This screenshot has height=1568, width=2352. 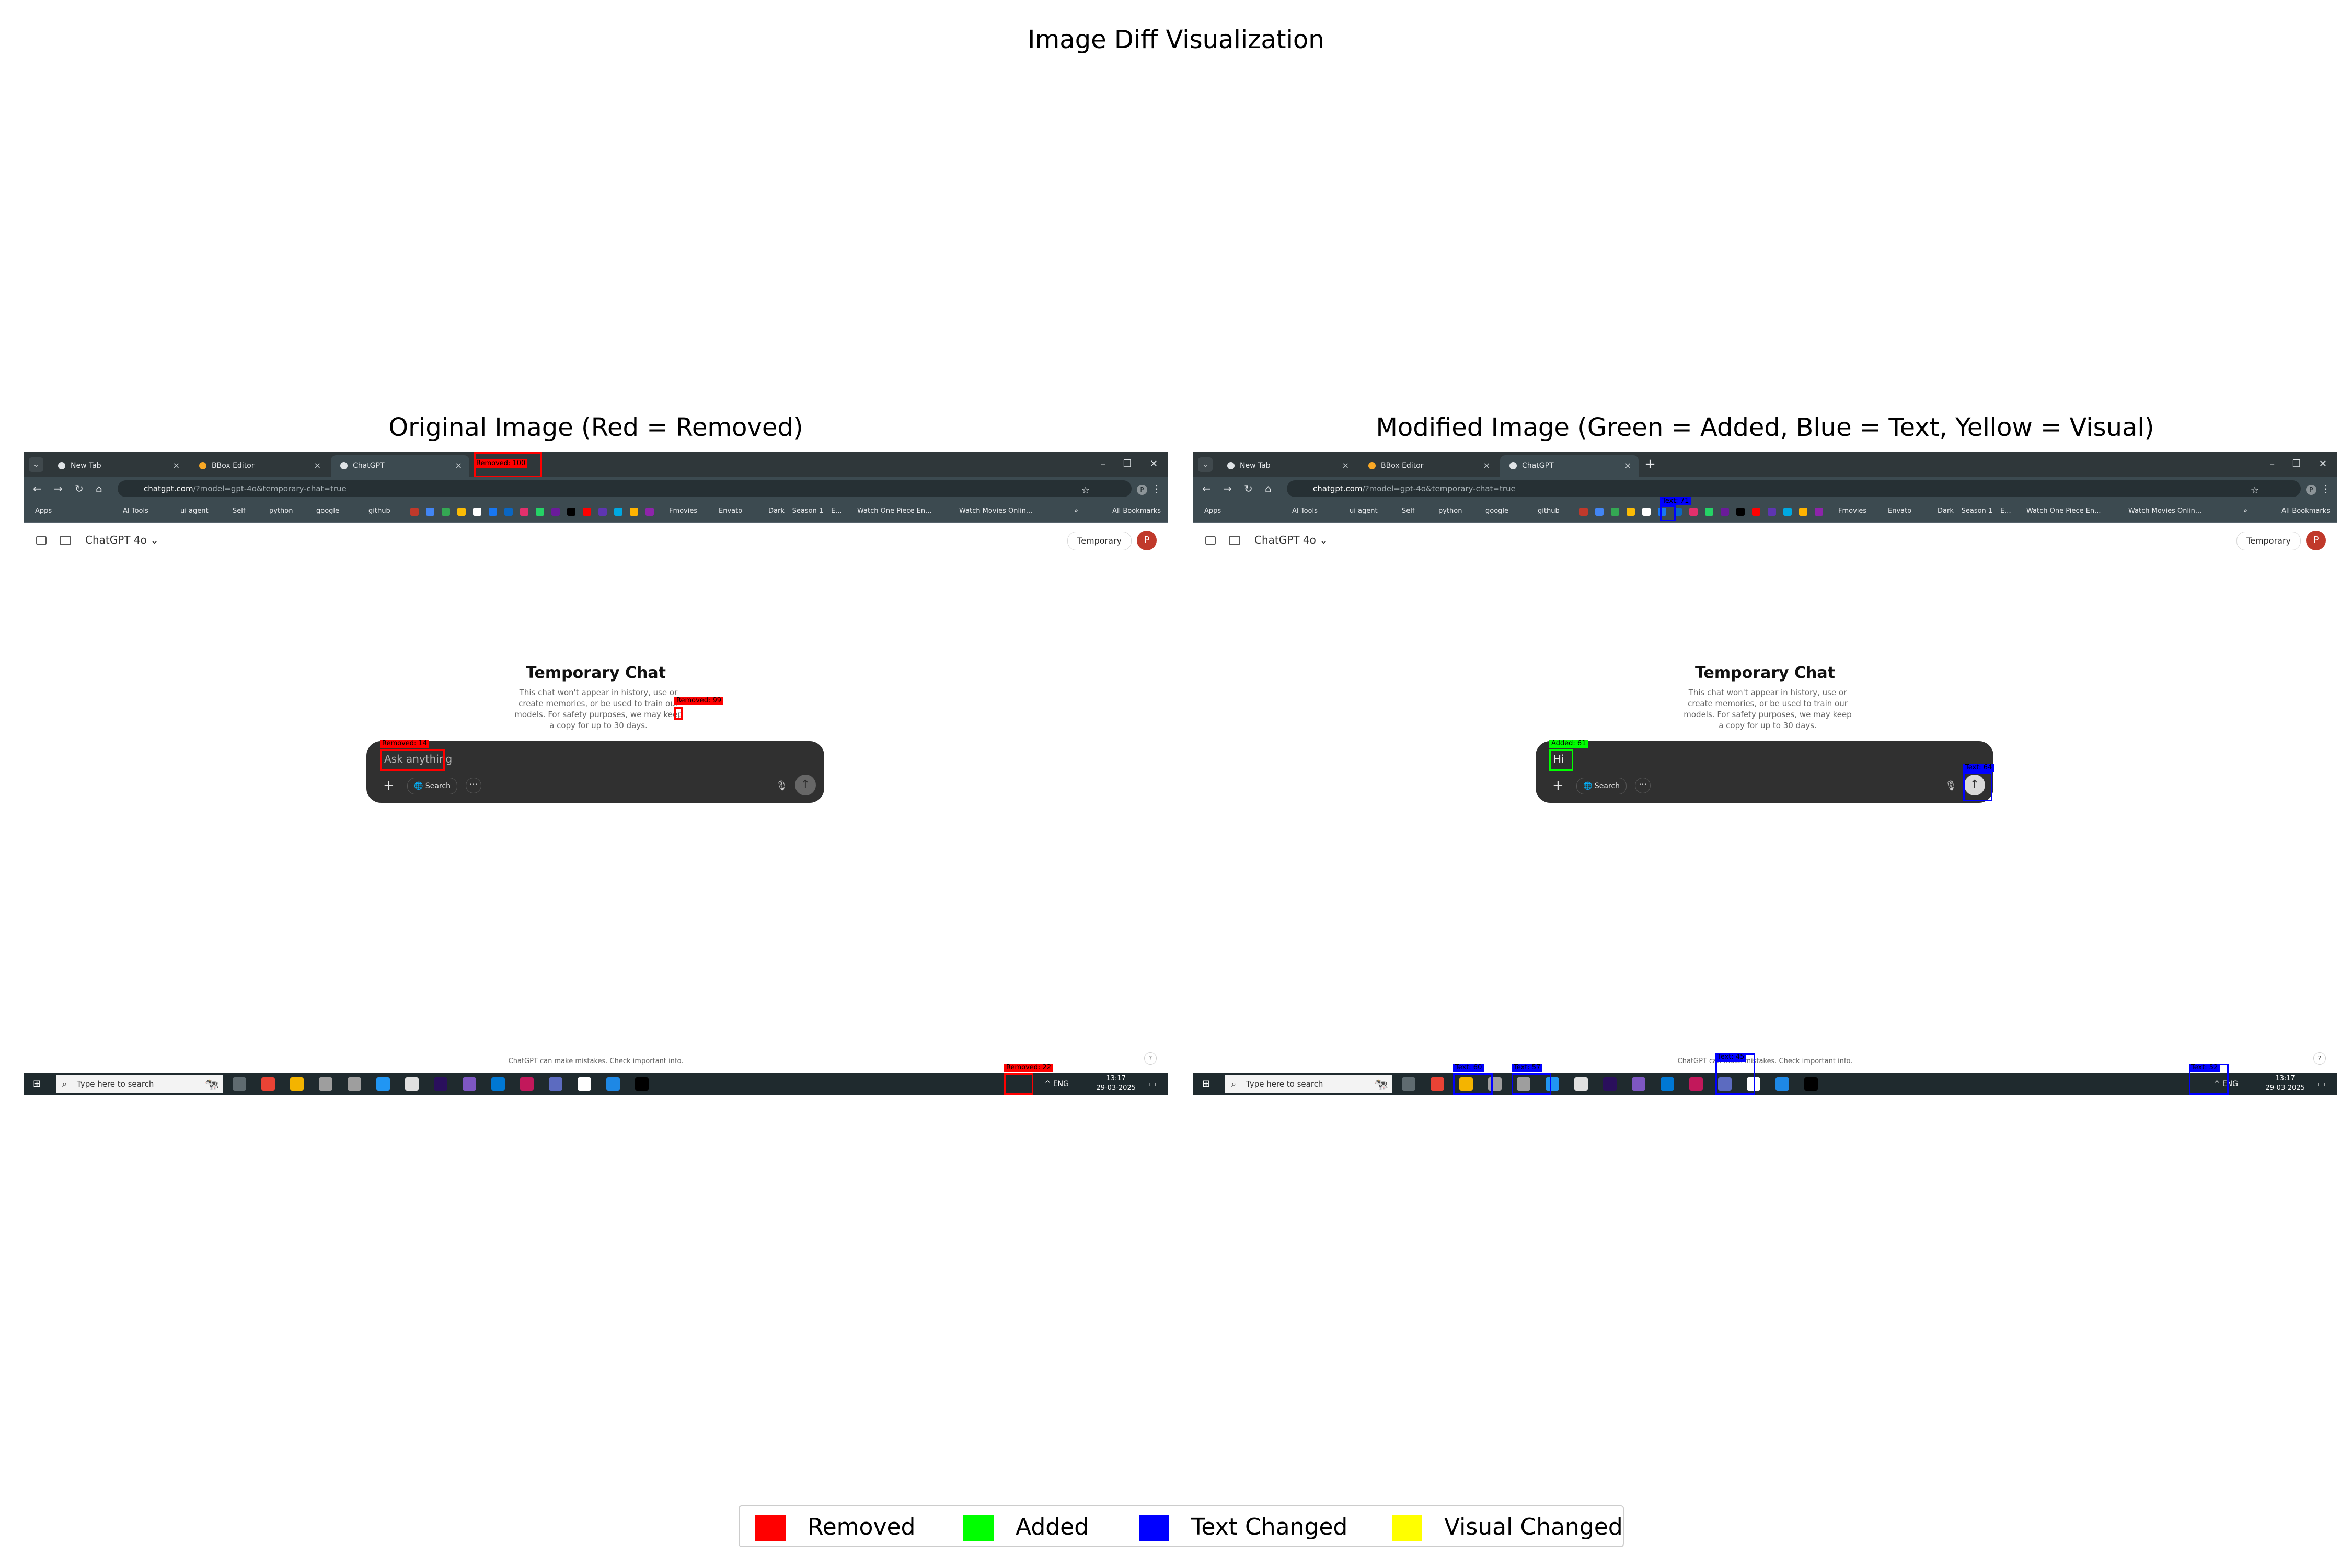 I want to click on bookmark-self: Self, so click(x=239, y=511).